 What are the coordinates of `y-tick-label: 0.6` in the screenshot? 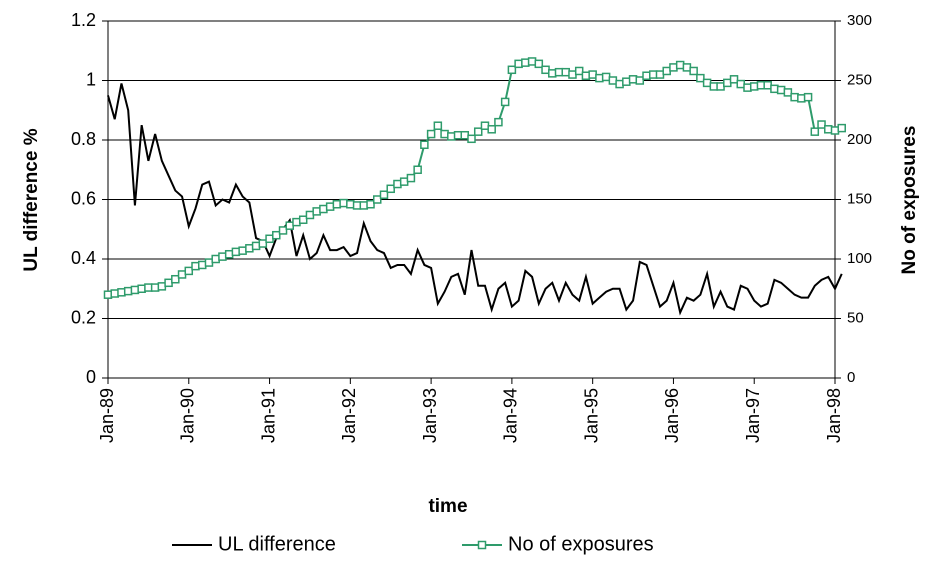 It's located at (83, 198).